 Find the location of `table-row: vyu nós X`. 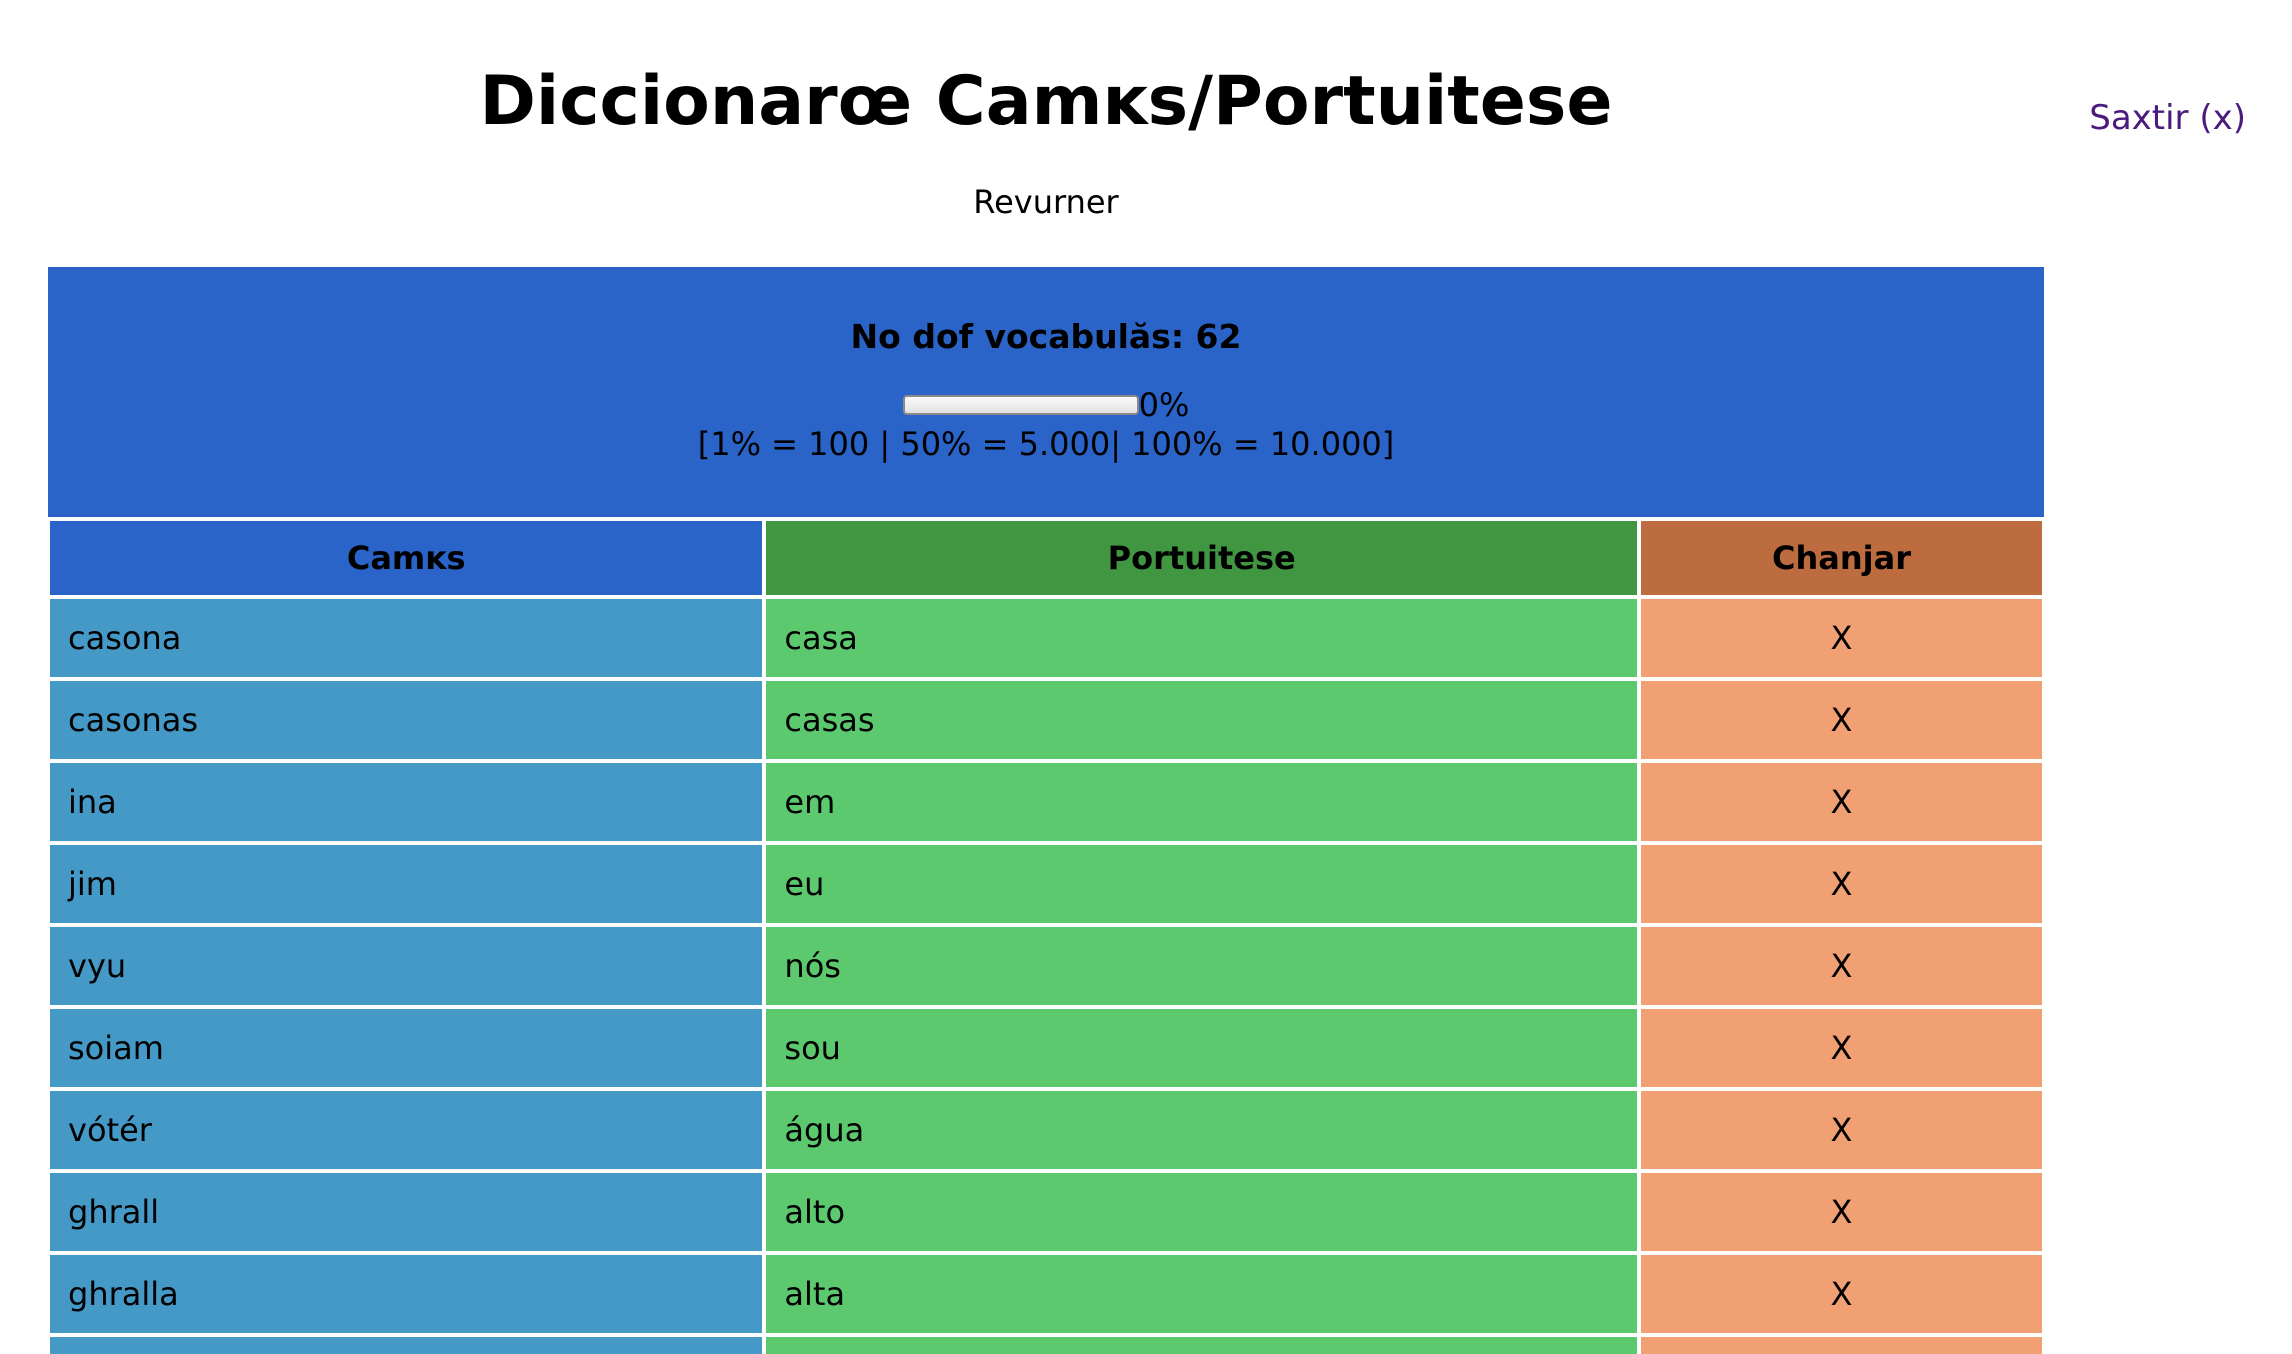

table-row: vyu nós X is located at coordinates (1046, 966).